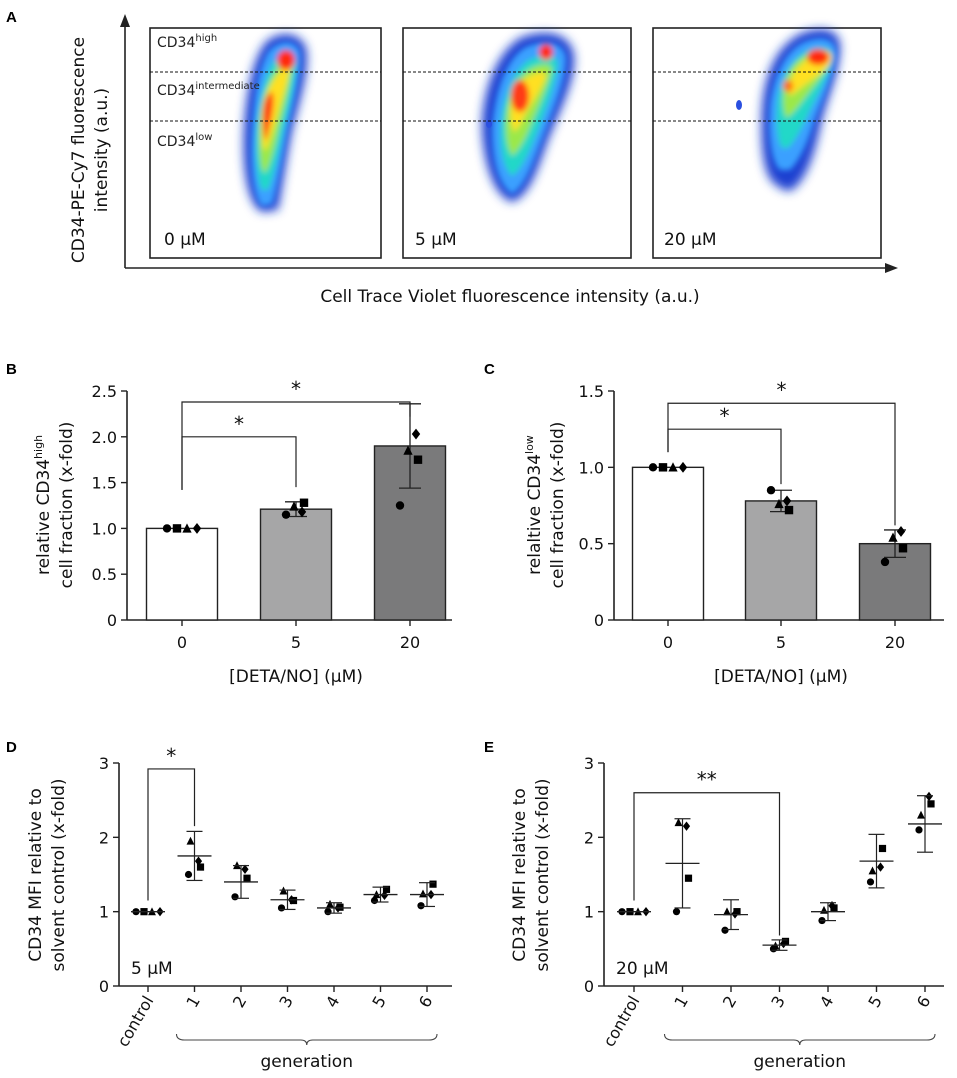 This screenshot has width=957, height=1078. What do you see at coordinates (43, 505) in the screenshot?
I see `y-axis-title-line1: relative CD34high` at bounding box center [43, 505].